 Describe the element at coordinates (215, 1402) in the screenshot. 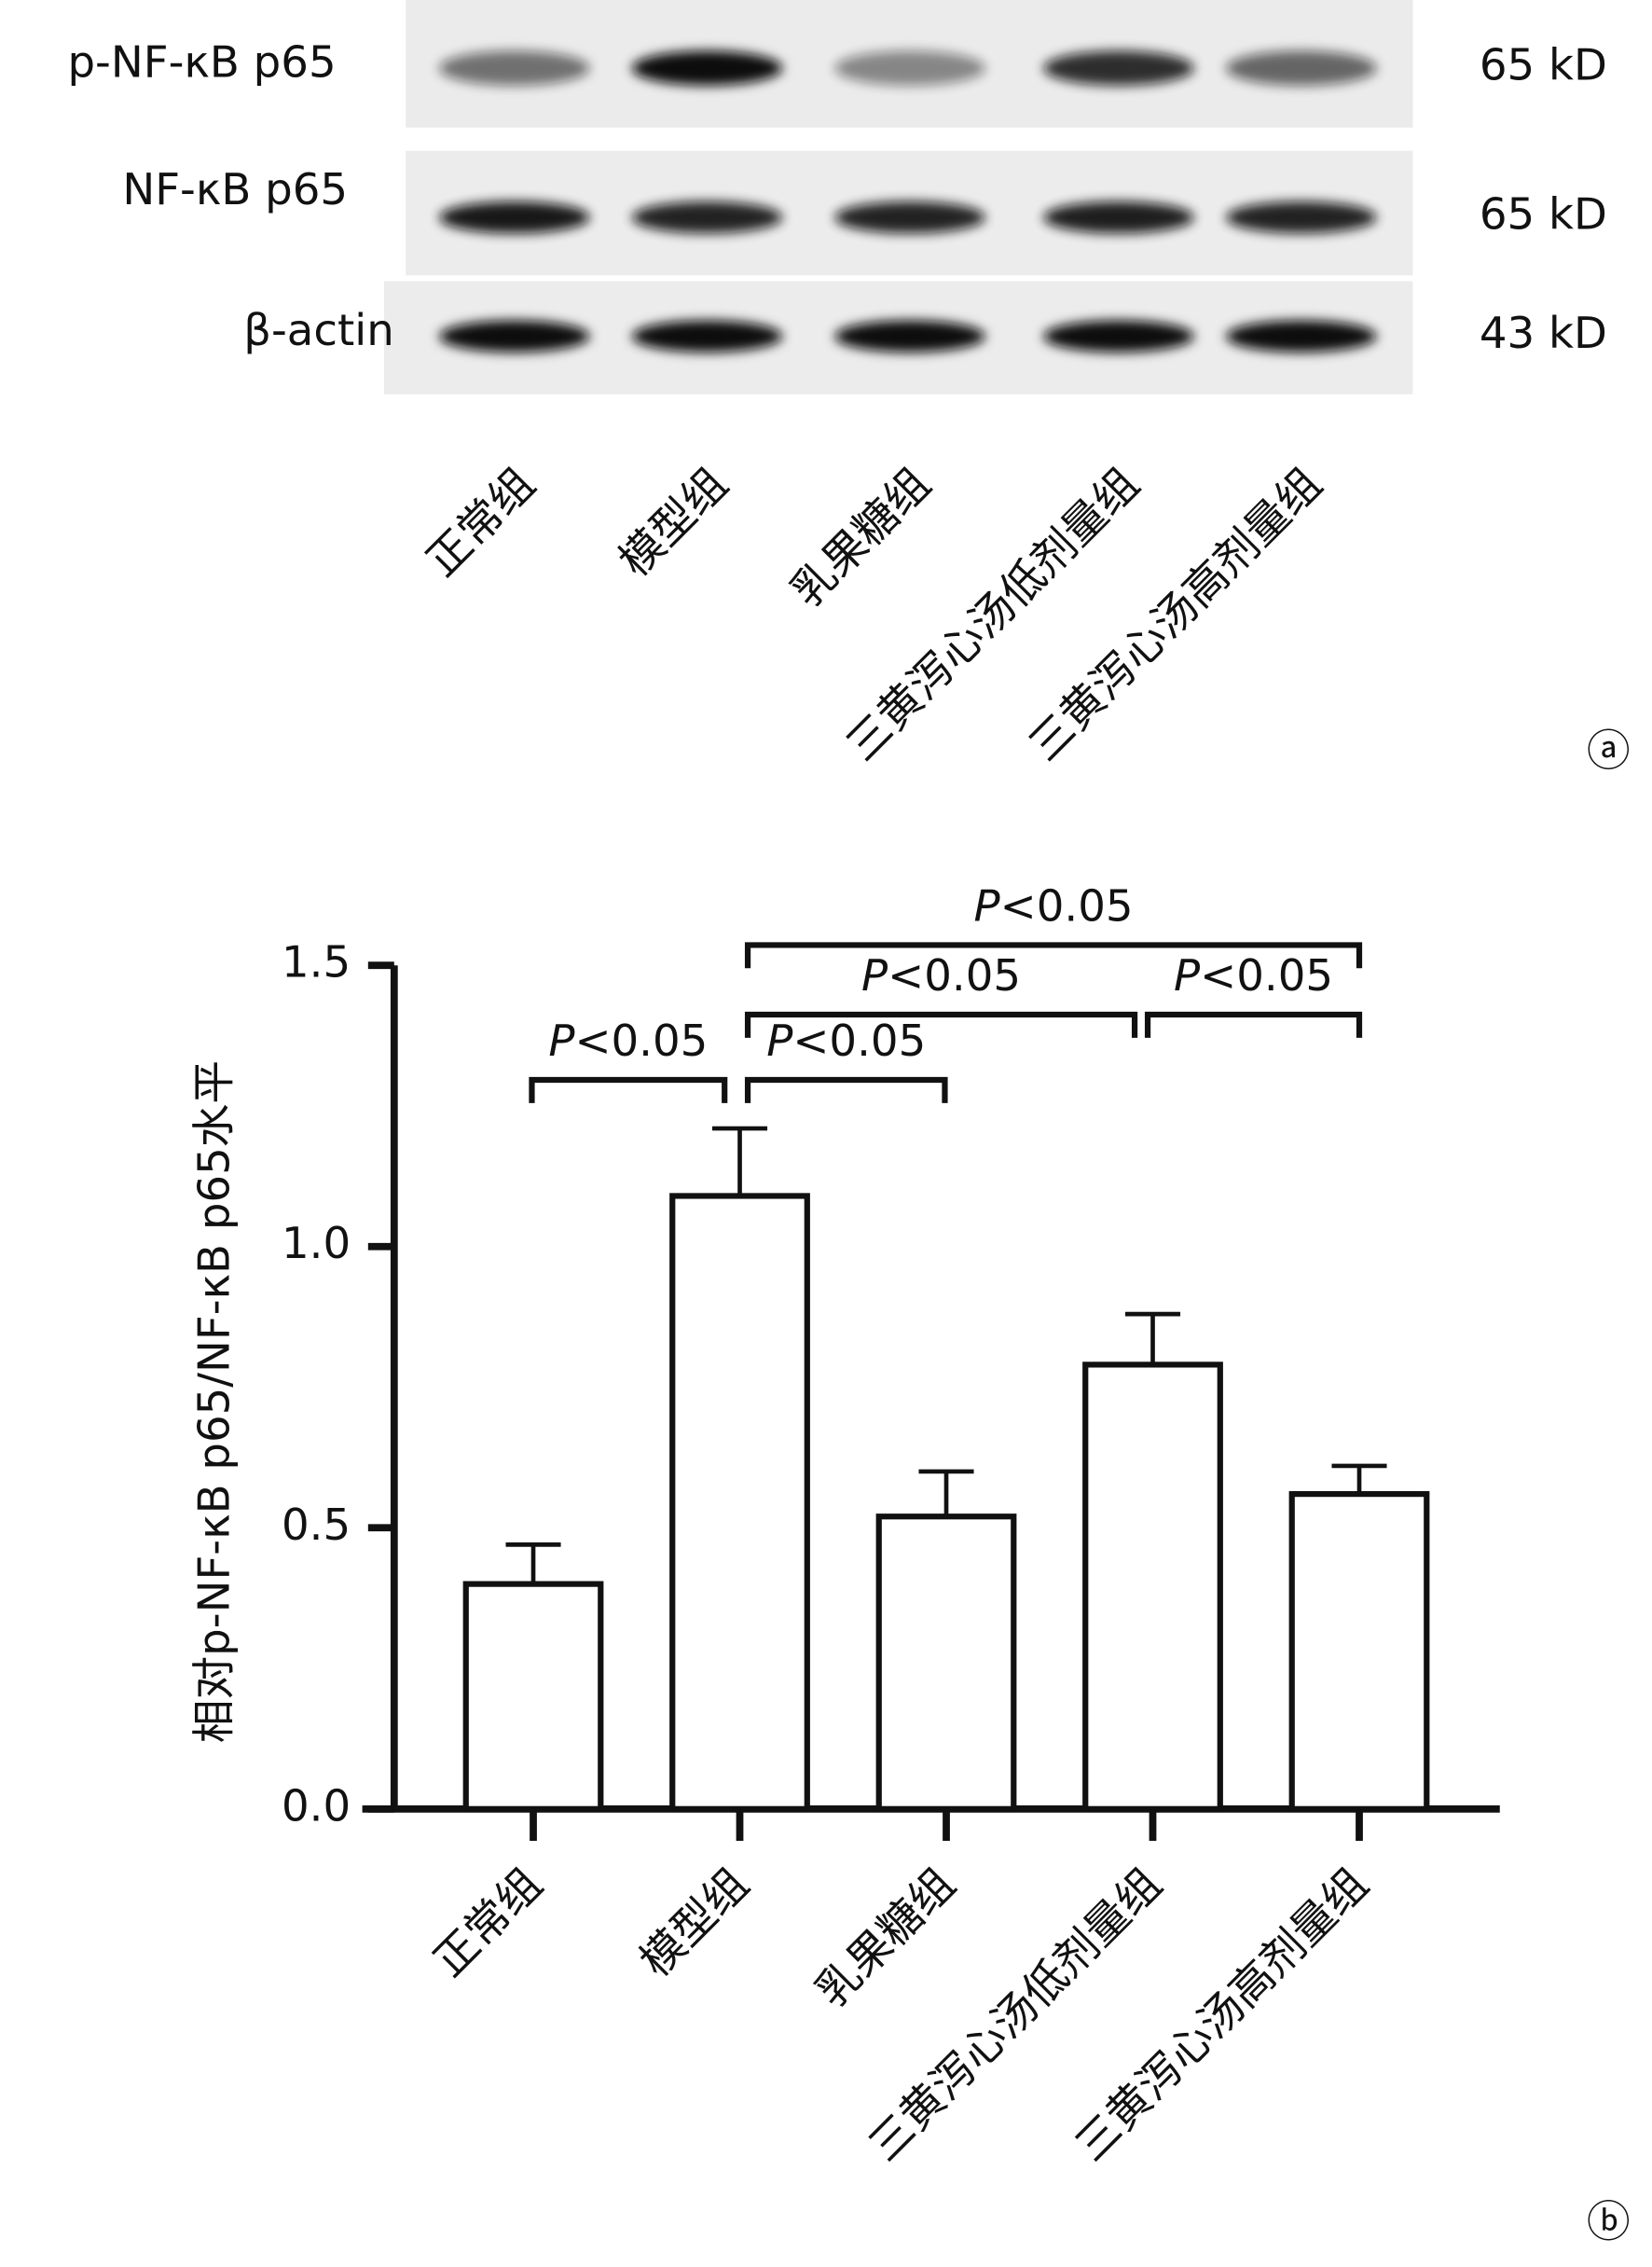

I see `y-axis-label: 相对p-NF-κB p65/NF-κB p65水平` at that location.